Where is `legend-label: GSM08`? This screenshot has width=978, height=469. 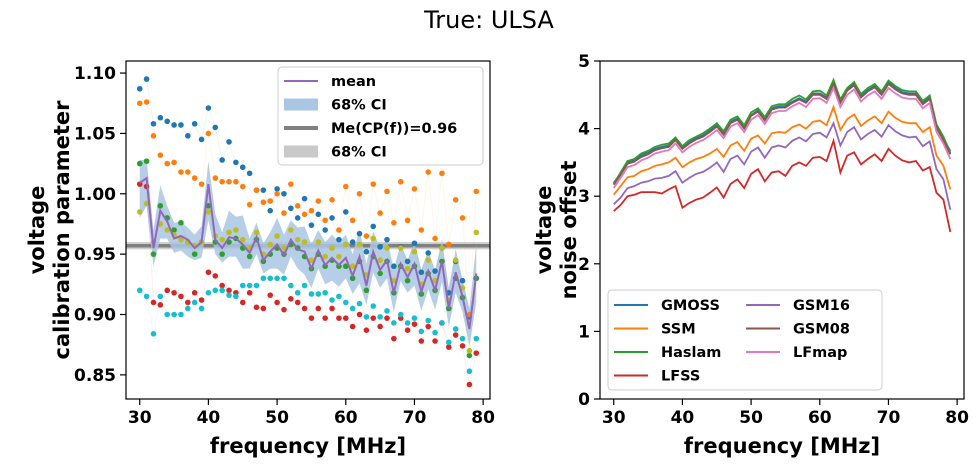 legend-label: GSM08 is located at coordinates (821, 330).